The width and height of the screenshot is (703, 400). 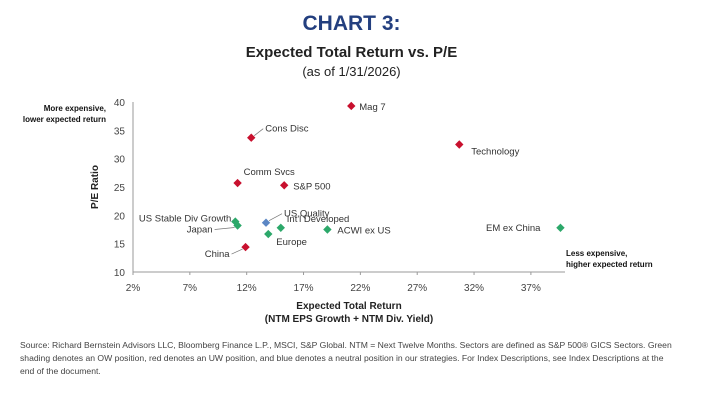 What do you see at coordinates (120, 245) in the screenshot?
I see `y-tick-label: 15` at bounding box center [120, 245].